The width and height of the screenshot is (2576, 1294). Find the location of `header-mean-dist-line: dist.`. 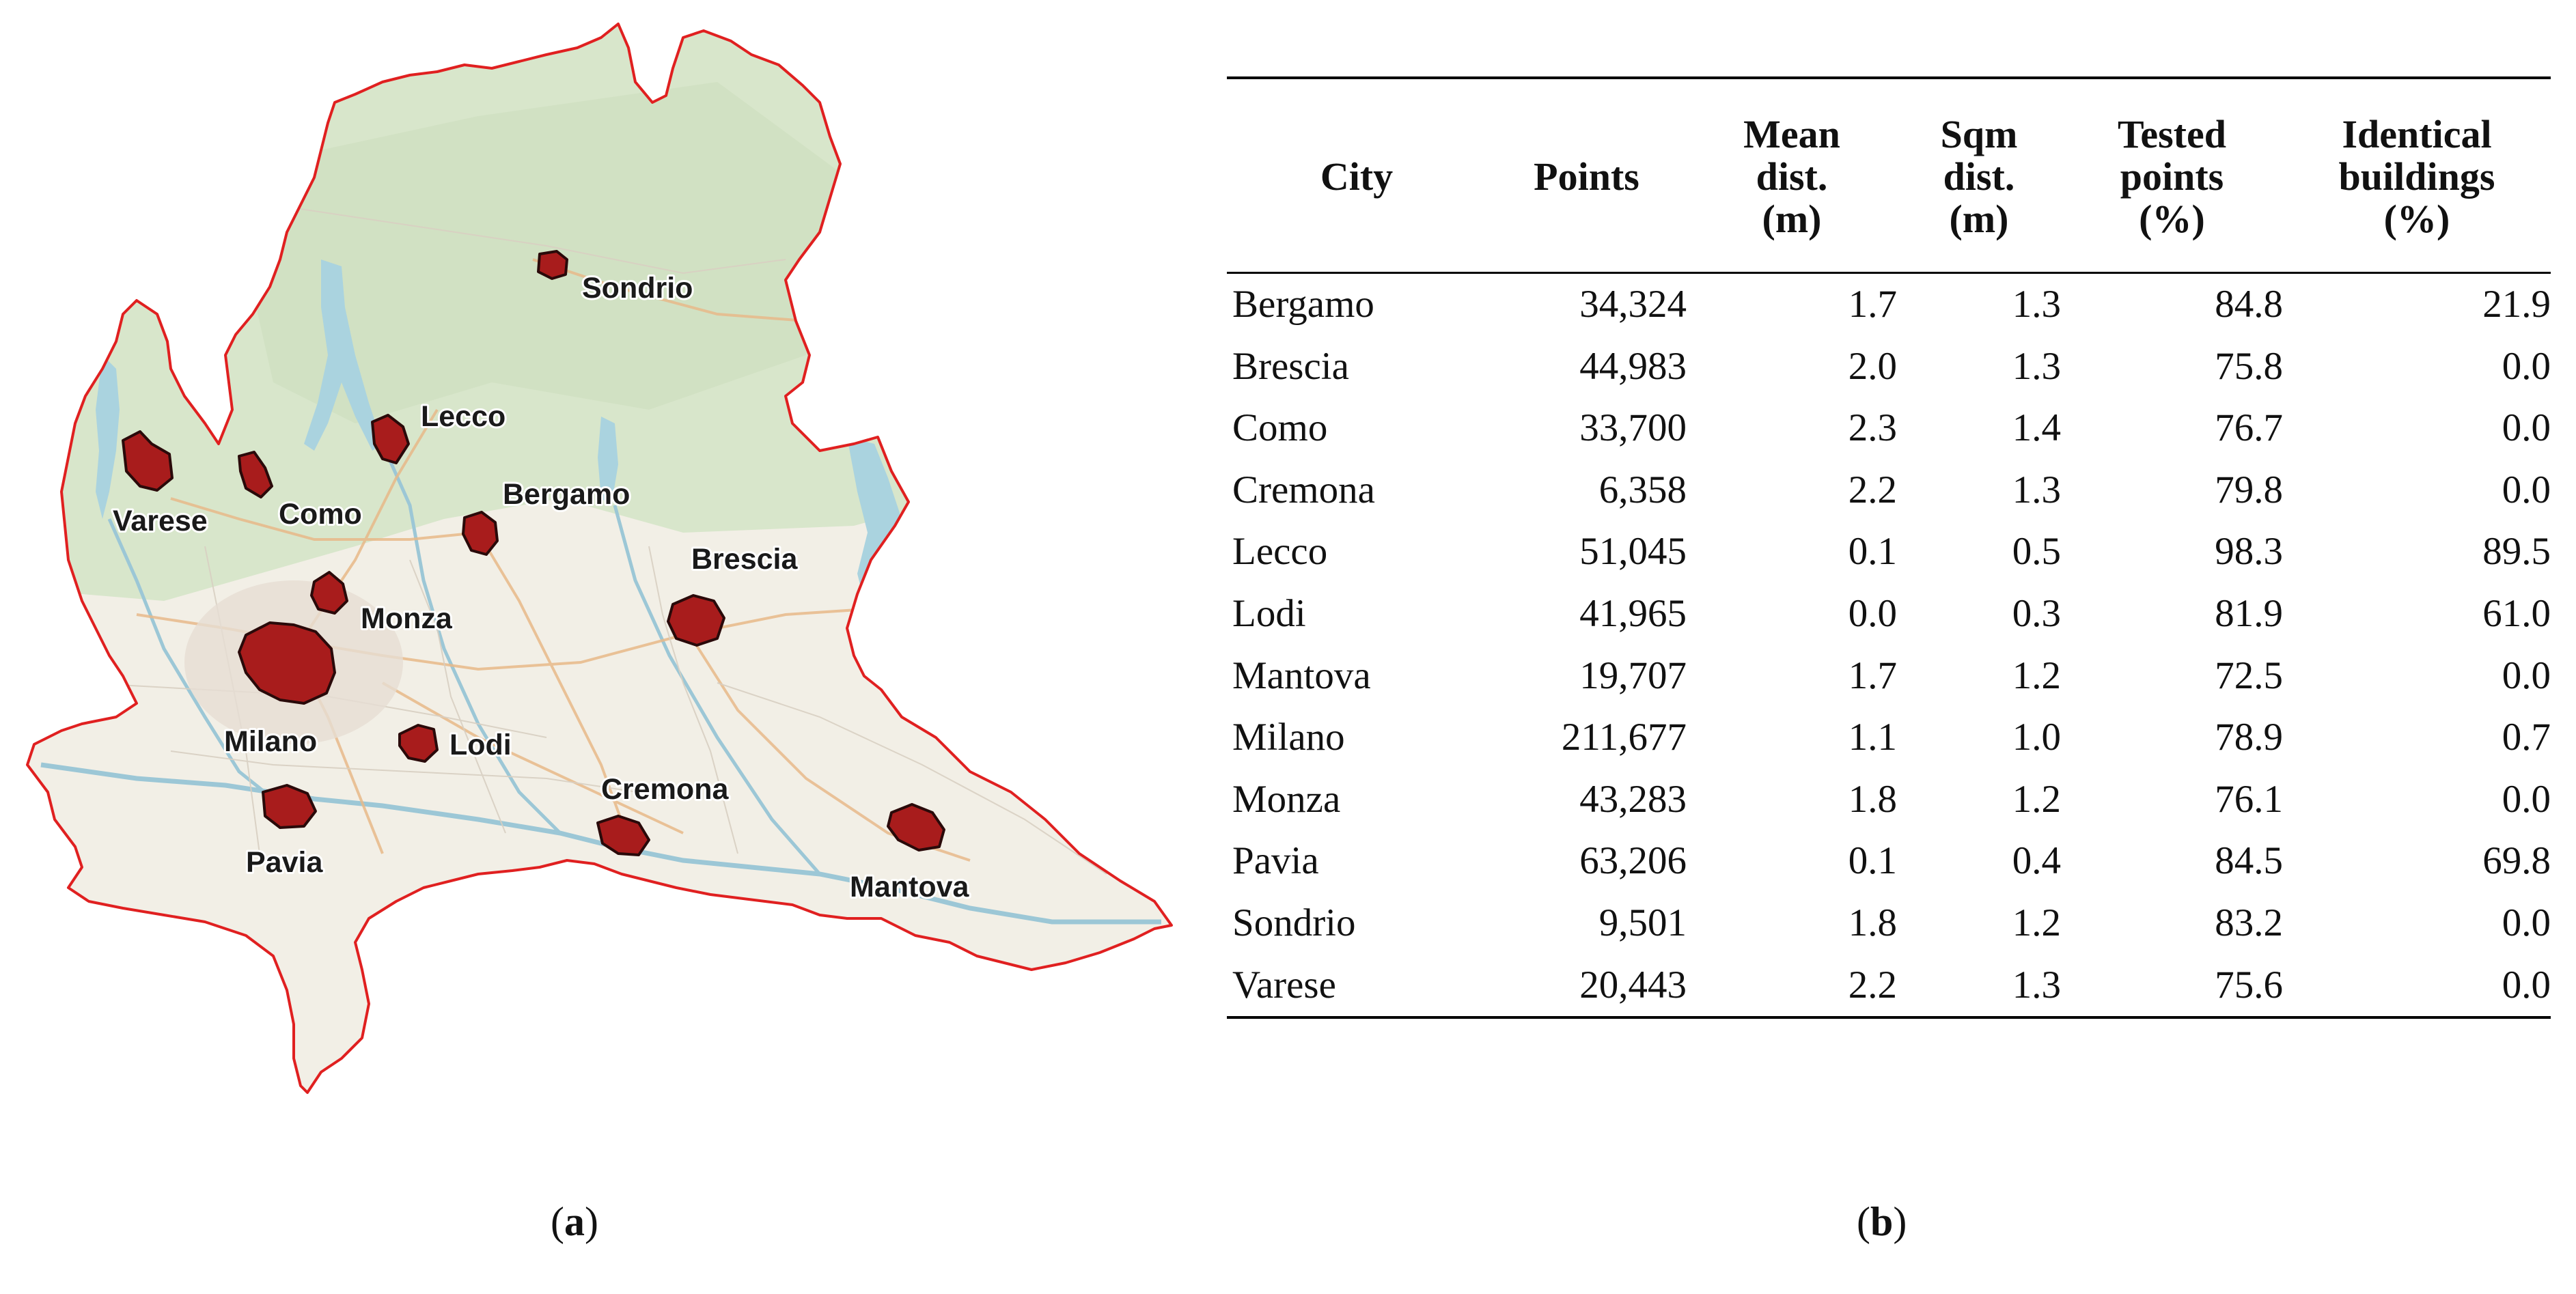

header-mean-dist-line: dist. is located at coordinates (1792, 176).